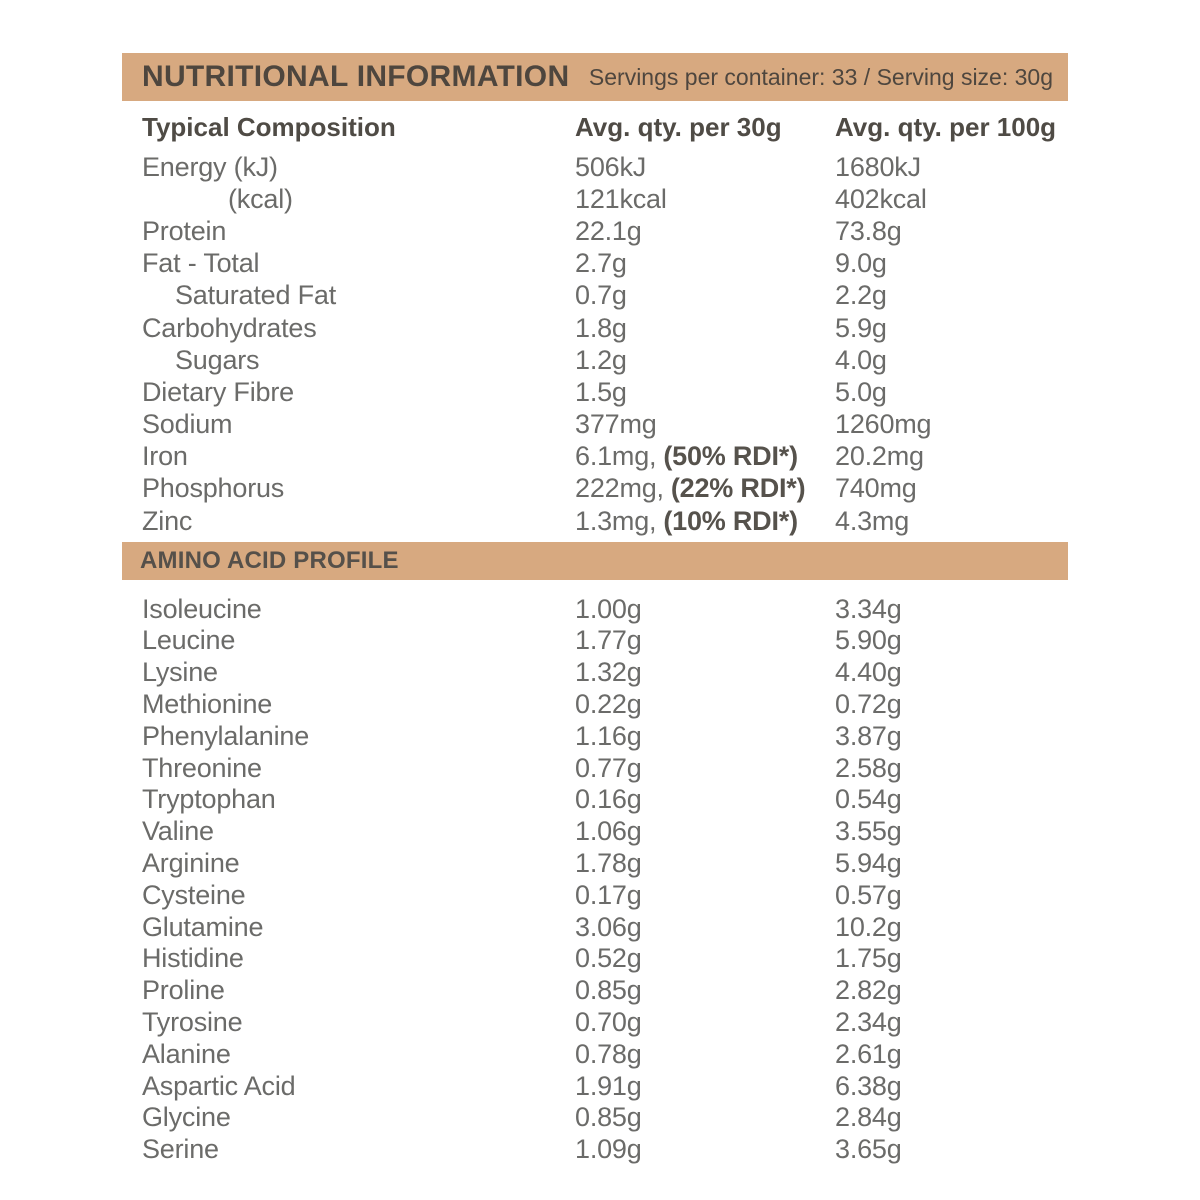 This screenshot has height=1200, width=1200. Describe the element at coordinates (876, 488) in the screenshot. I see `qty-per-100g: 740mg` at that location.